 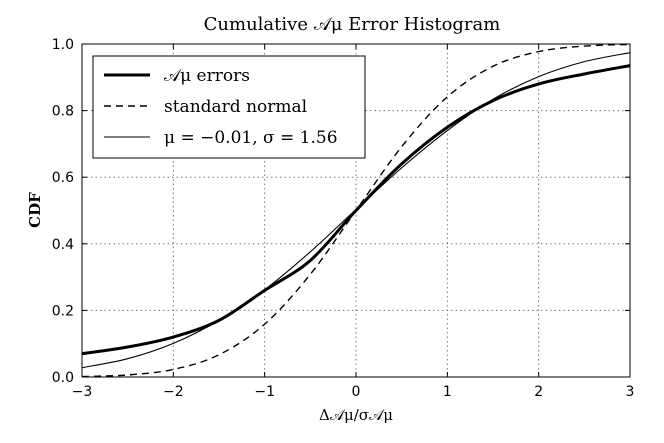 I want to click on x-tick-label: 1, so click(x=447, y=392).